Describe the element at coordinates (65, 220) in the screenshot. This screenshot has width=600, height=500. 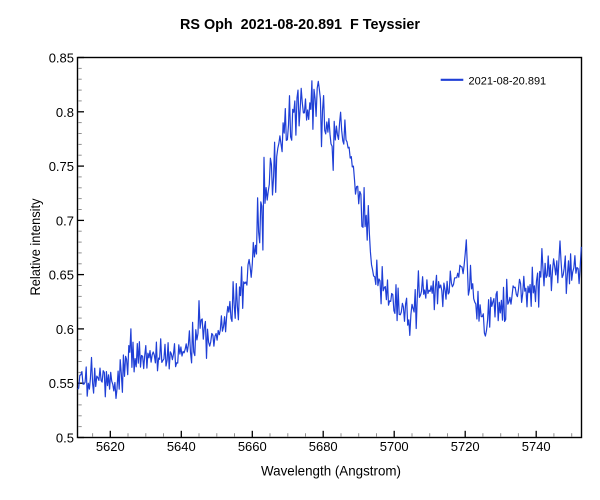
I see `svg-text: 0.7` at that location.